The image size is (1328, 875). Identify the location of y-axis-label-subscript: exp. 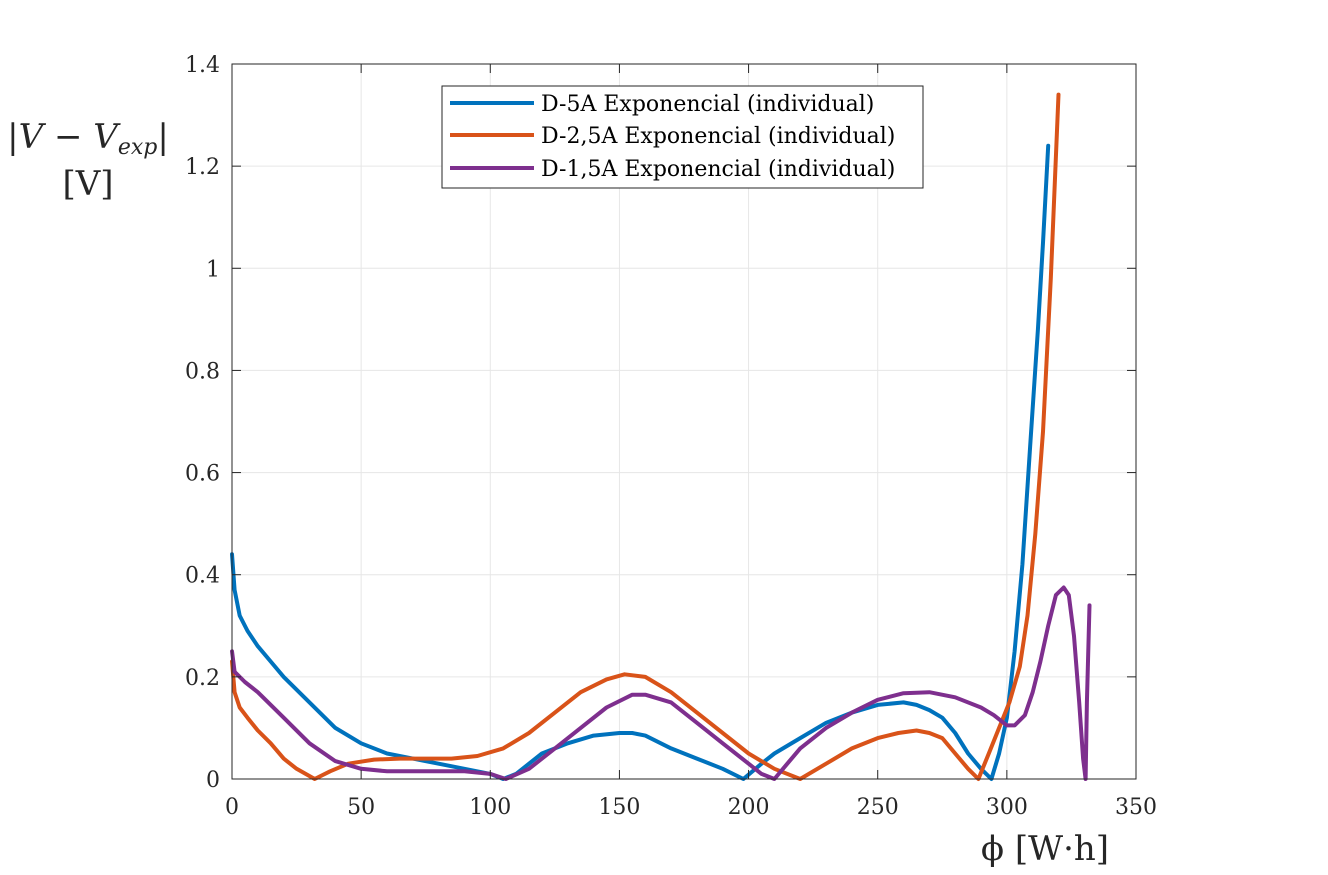
(138, 147).